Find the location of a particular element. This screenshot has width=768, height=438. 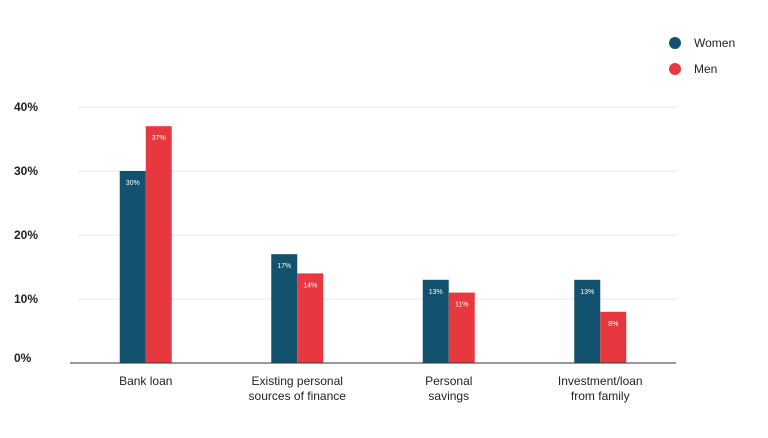

y-tick-label: 40% is located at coordinates (26, 107).